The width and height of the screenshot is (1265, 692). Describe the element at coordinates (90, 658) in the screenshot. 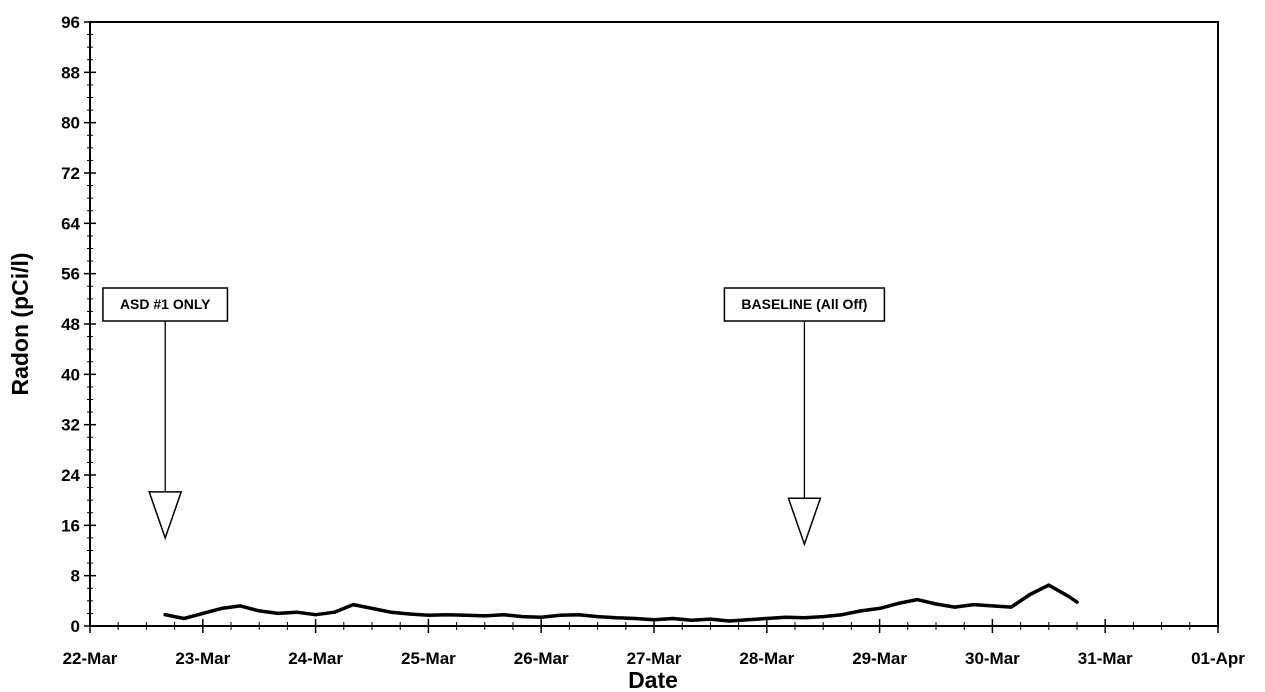

I see `x-tick-label: 22-Mar` at that location.